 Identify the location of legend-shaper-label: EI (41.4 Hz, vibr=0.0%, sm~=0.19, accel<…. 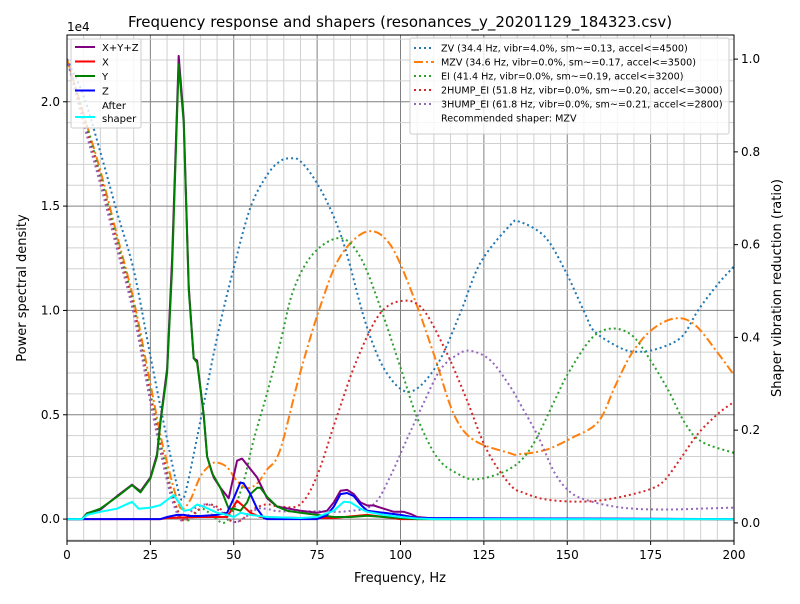
(562, 77).